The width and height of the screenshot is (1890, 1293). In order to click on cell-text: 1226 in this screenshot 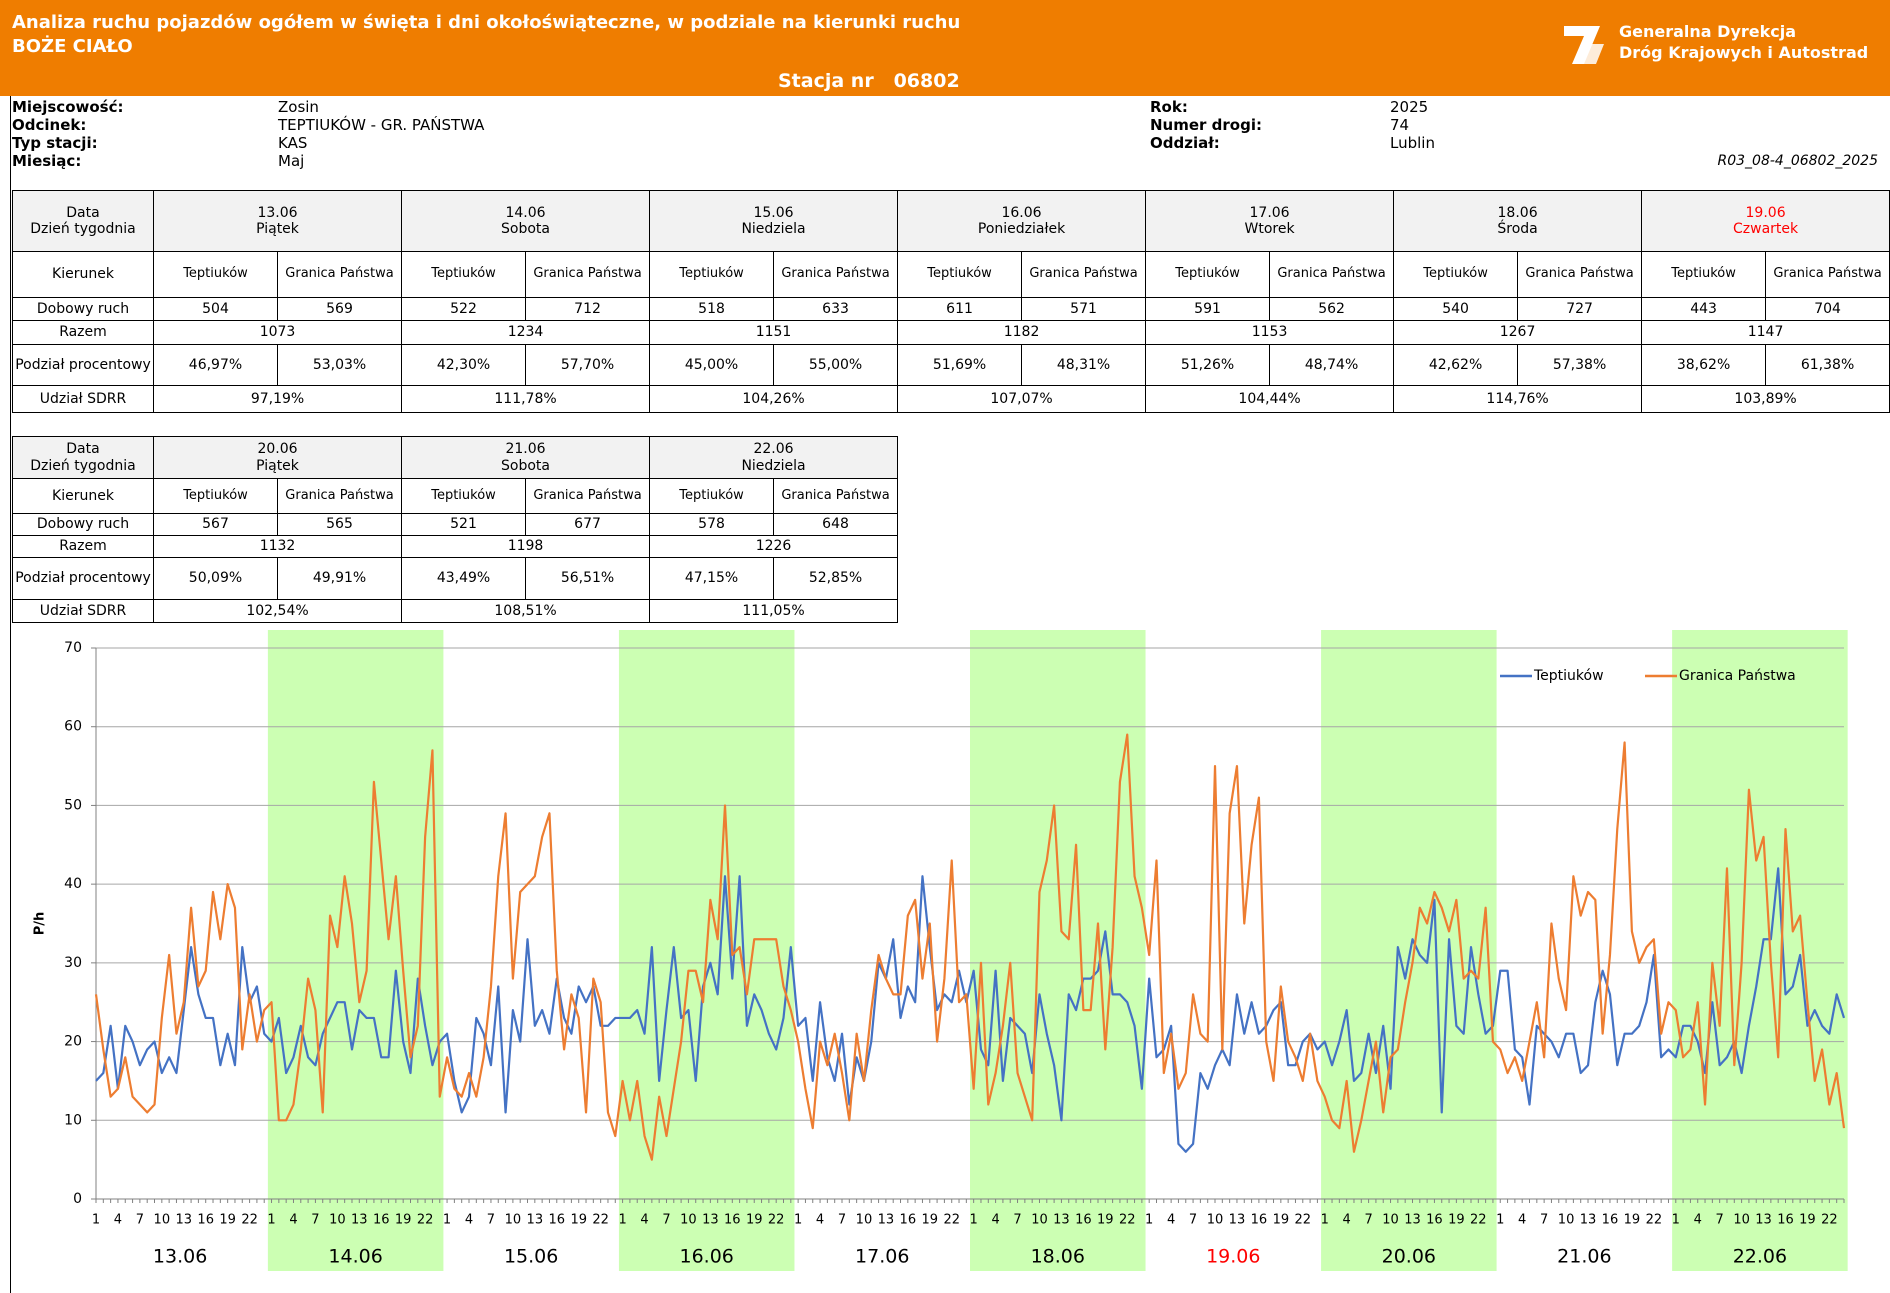, I will do `click(773, 546)`.